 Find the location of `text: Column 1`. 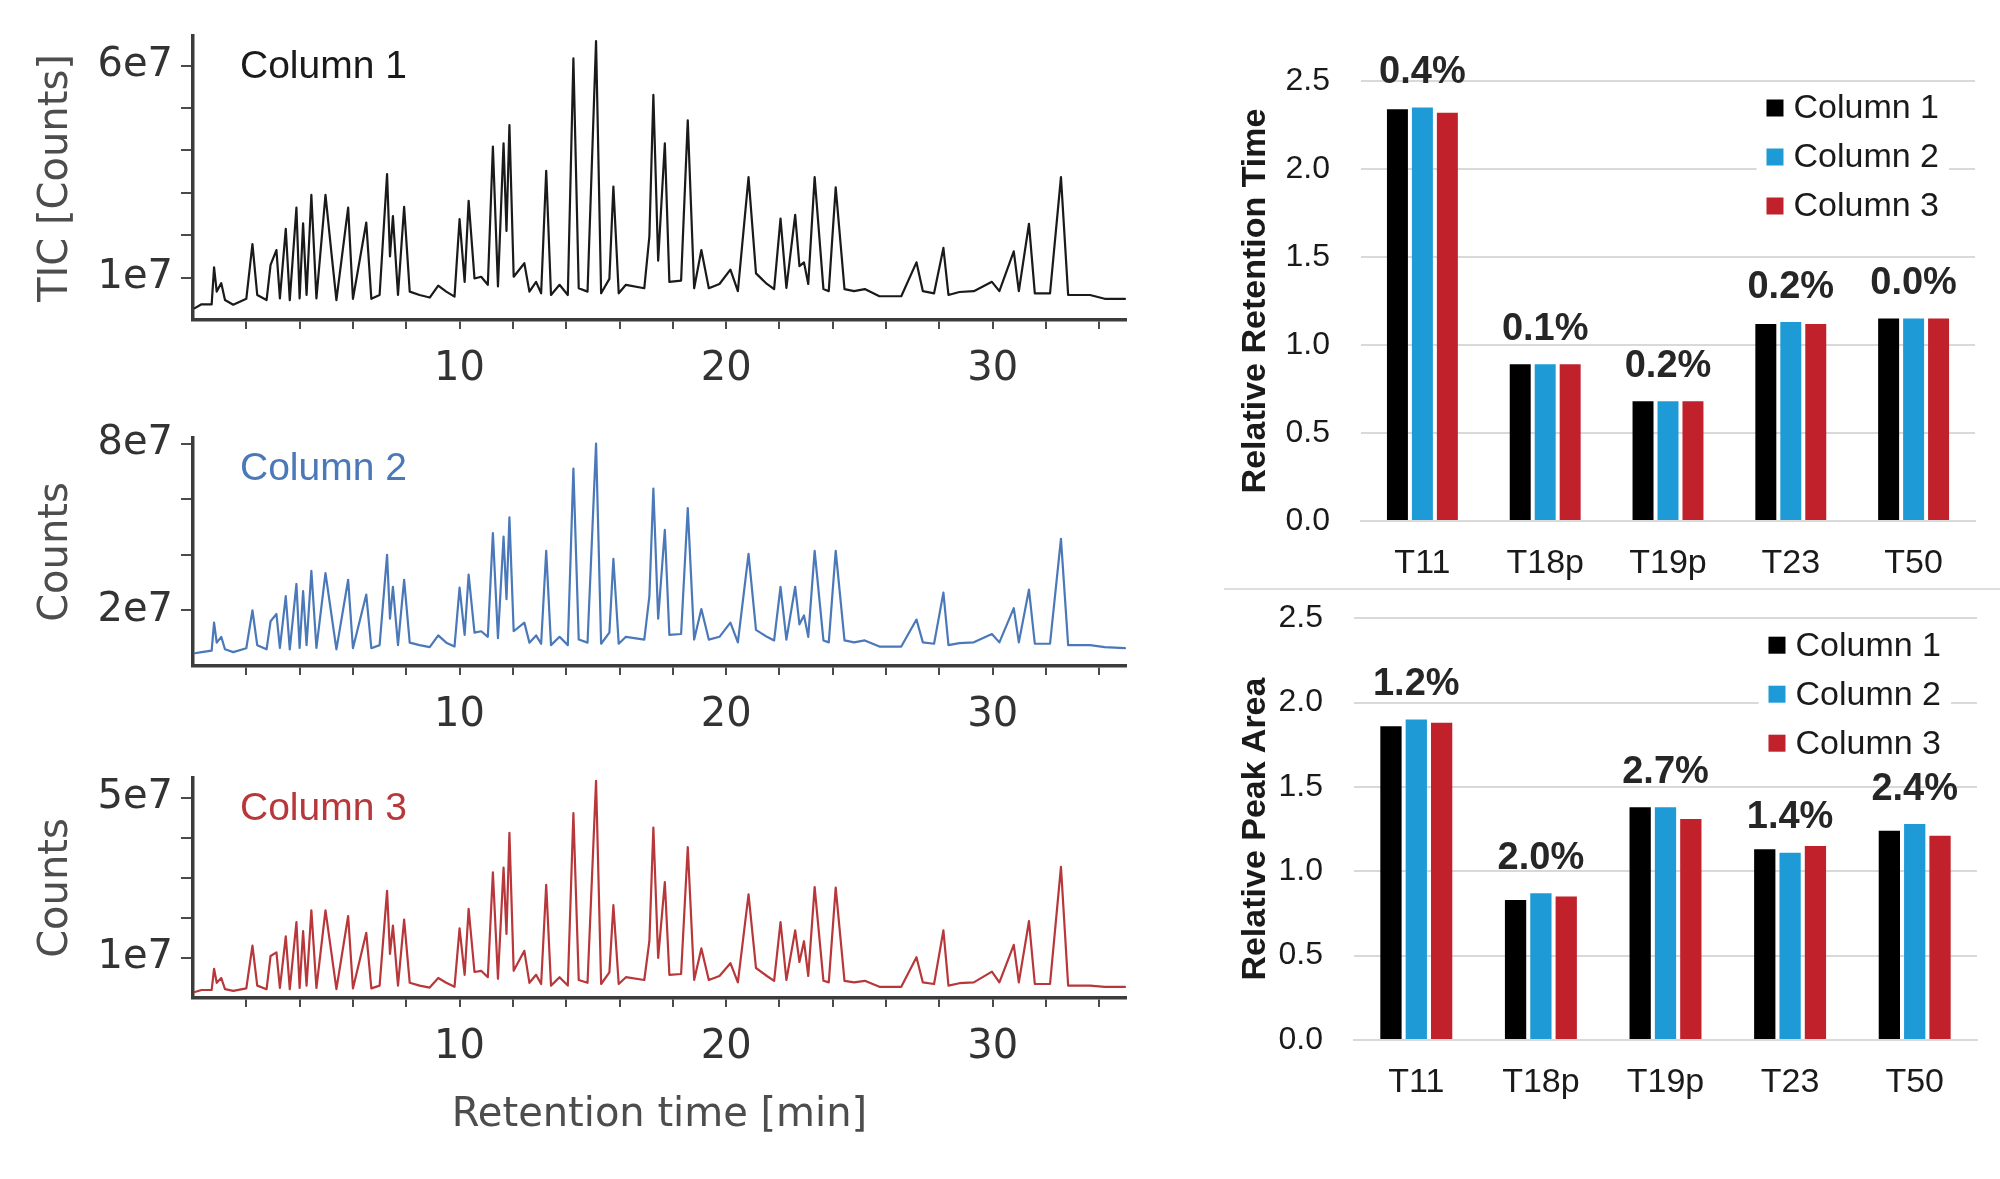

text: Column 1 is located at coordinates (323, 65).